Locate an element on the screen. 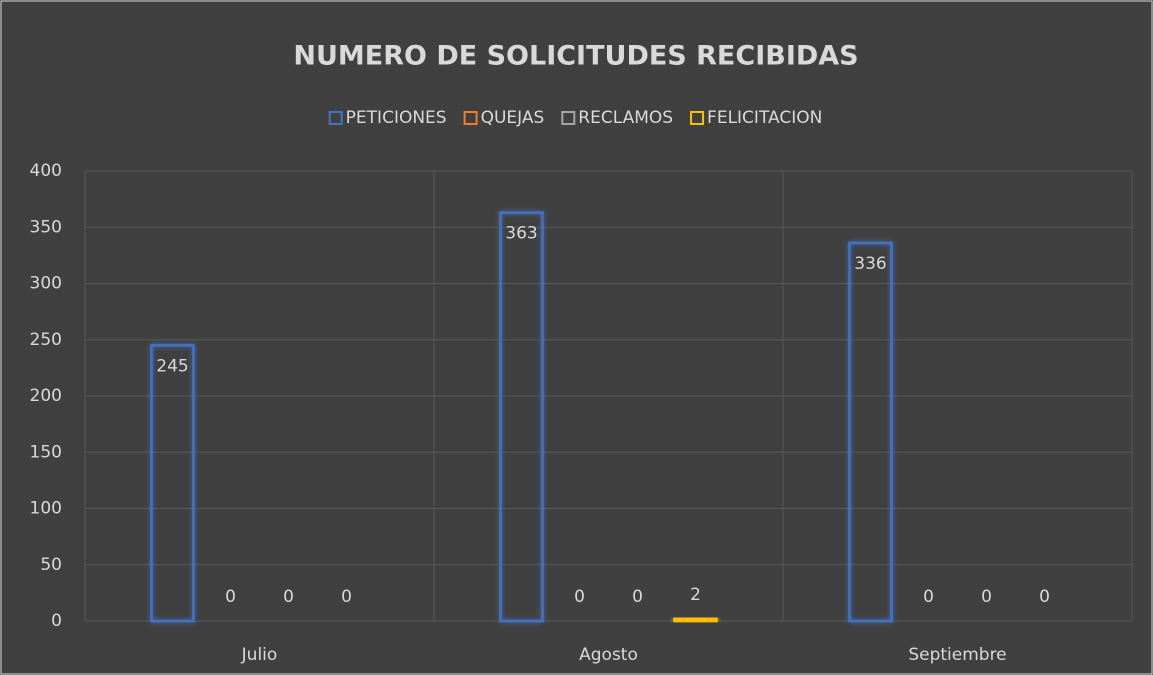 Image resolution: width=1153 pixels, height=675 pixels. legend-label: PETICIONES is located at coordinates (396, 118).